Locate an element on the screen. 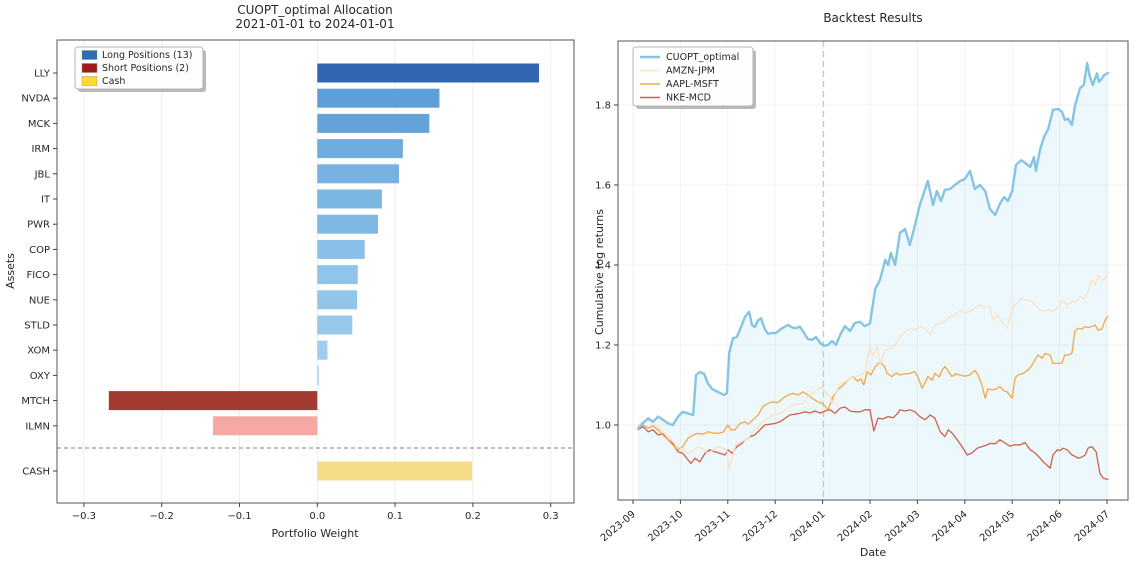 This screenshot has width=1140, height=566. bar-PWR is located at coordinates (347, 224).